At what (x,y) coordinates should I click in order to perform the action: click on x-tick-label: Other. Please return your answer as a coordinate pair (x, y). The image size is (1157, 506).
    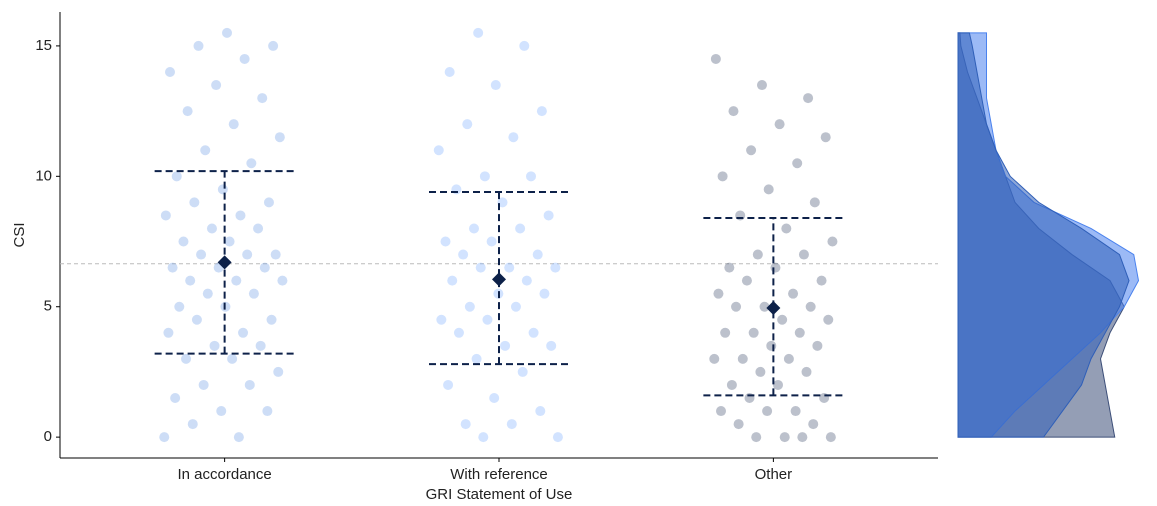
    Looking at the image, I should click on (774, 474).